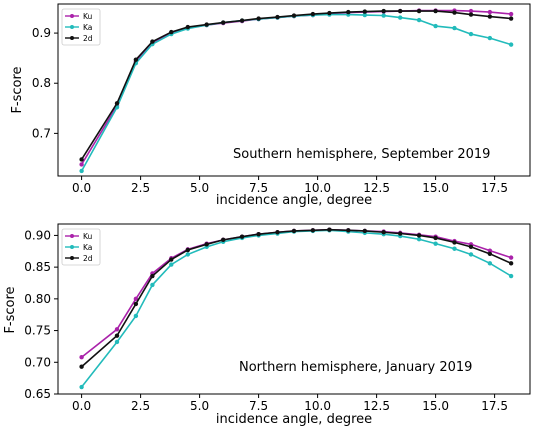 Image resolution: width=550 pixels, height=432 pixels. What do you see at coordinates (317, 406) in the screenshot?
I see `x-tick-label-northern: 10.0` at bounding box center [317, 406].